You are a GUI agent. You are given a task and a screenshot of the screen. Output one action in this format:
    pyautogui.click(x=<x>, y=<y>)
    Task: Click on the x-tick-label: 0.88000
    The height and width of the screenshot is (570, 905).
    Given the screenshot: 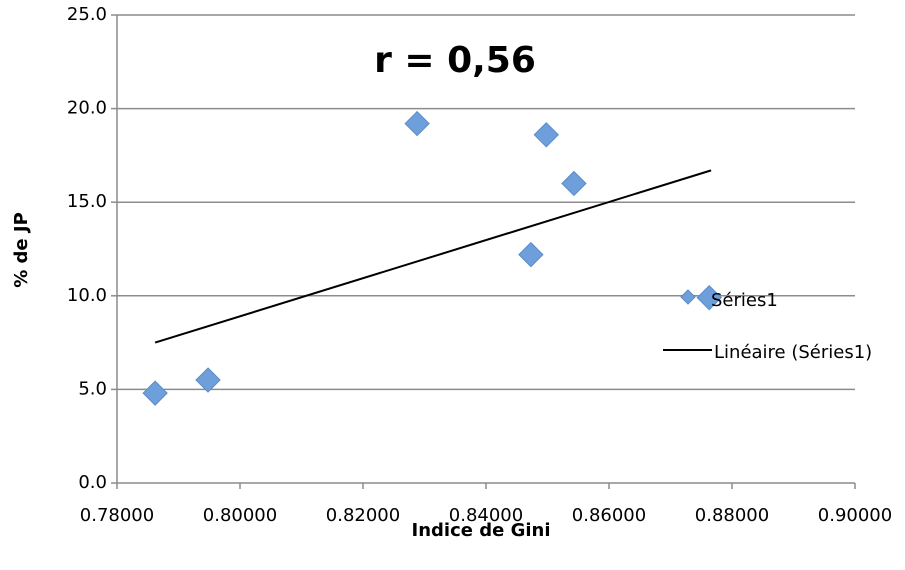 What is the action you would take?
    pyautogui.click(x=732, y=515)
    